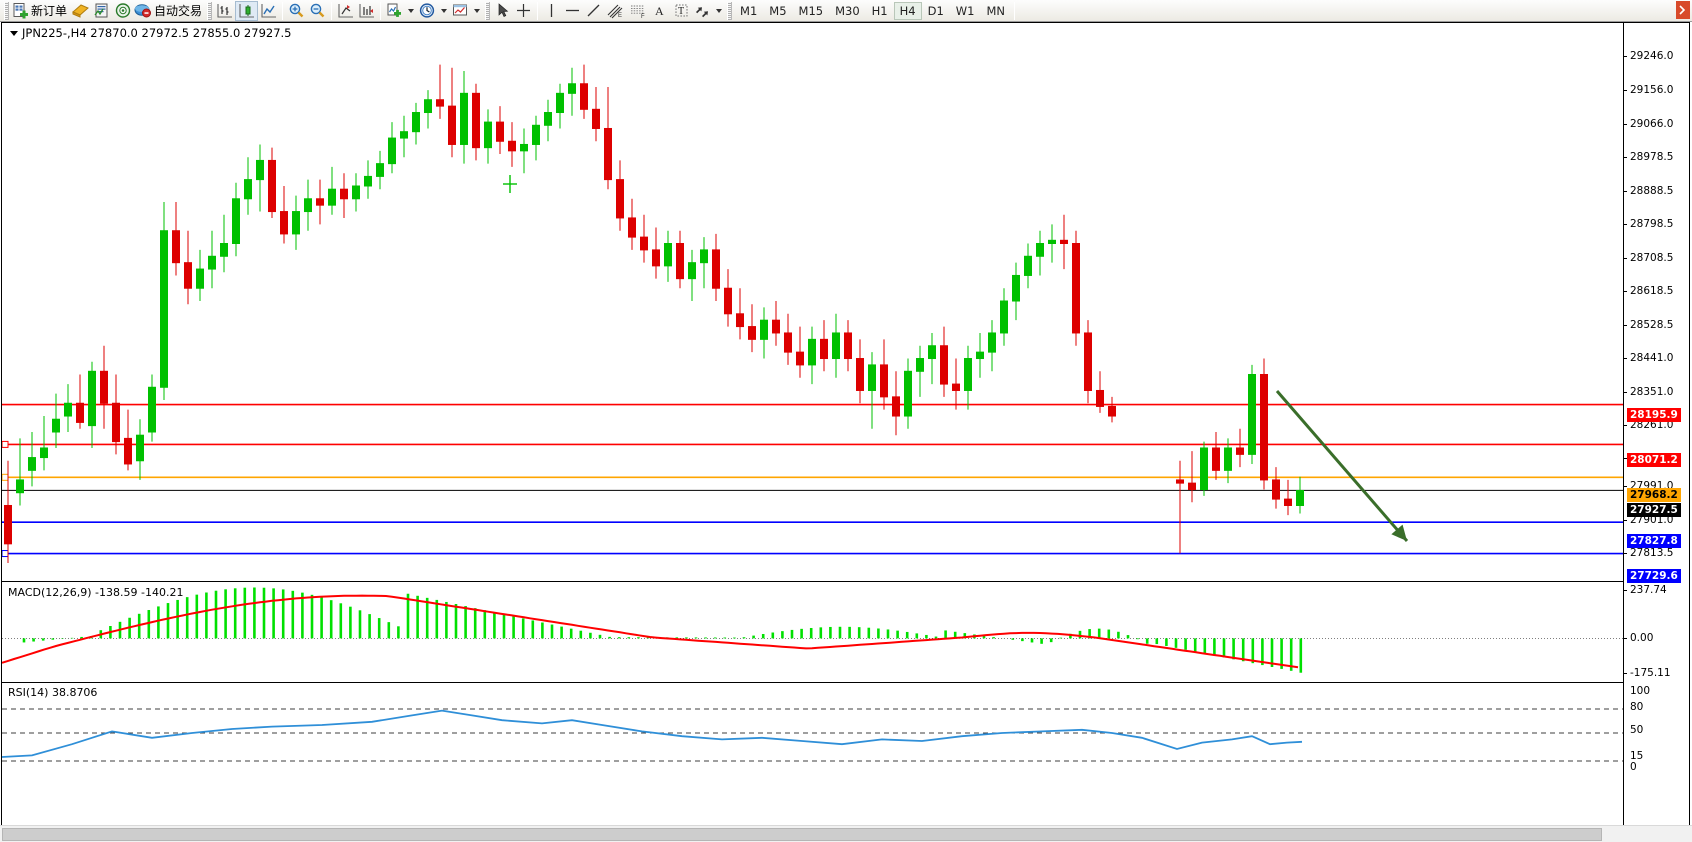 The width and height of the screenshot is (1692, 842). I want to click on crosshair-tool-button, so click(523, 11).